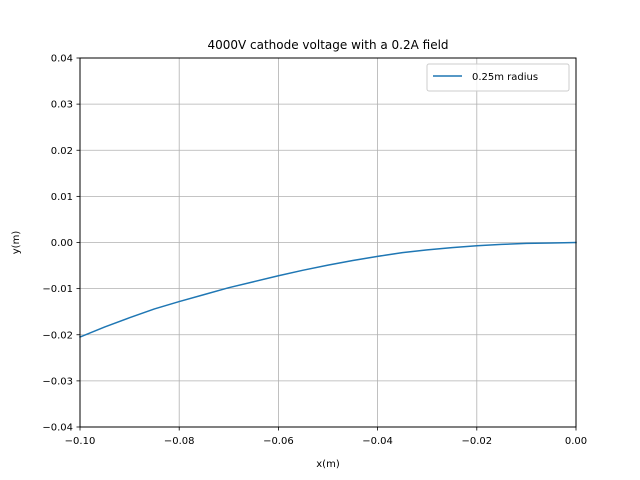  Describe the element at coordinates (326, 437) in the screenshot. I see `x-axis: −0.10 −0.08 −0.06 −0.04 −0.02 0.00` at that location.